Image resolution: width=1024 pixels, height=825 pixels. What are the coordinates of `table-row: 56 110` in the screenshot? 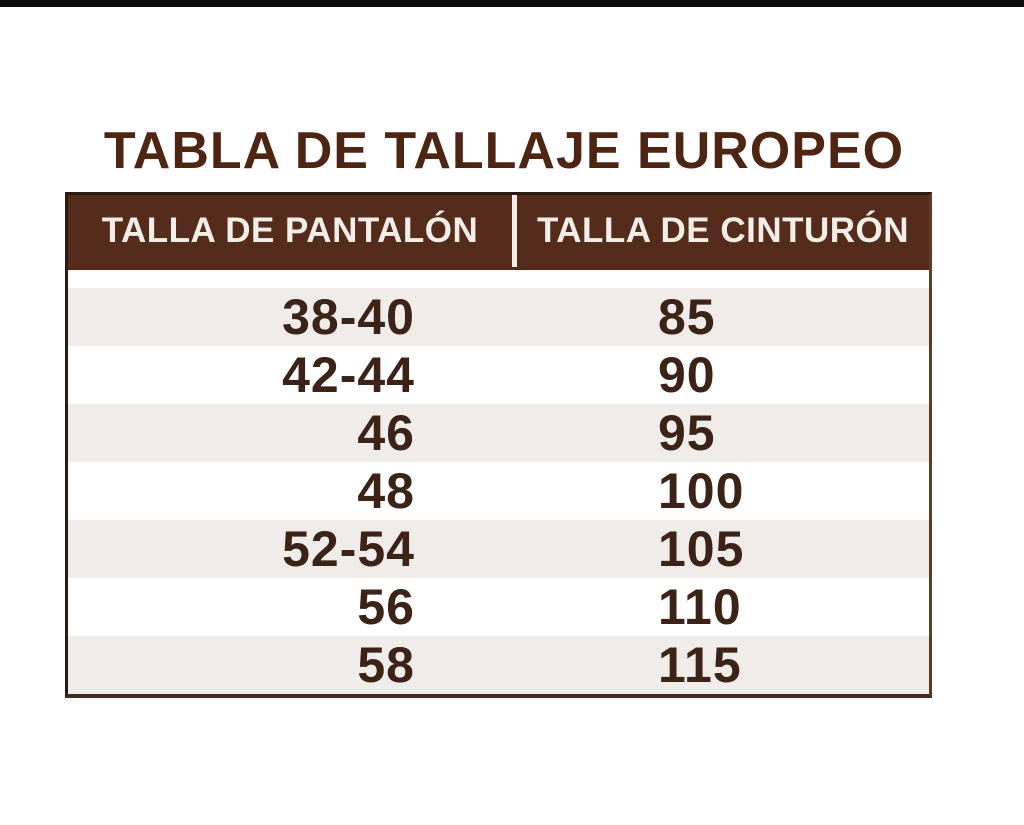 It's located at (498, 607).